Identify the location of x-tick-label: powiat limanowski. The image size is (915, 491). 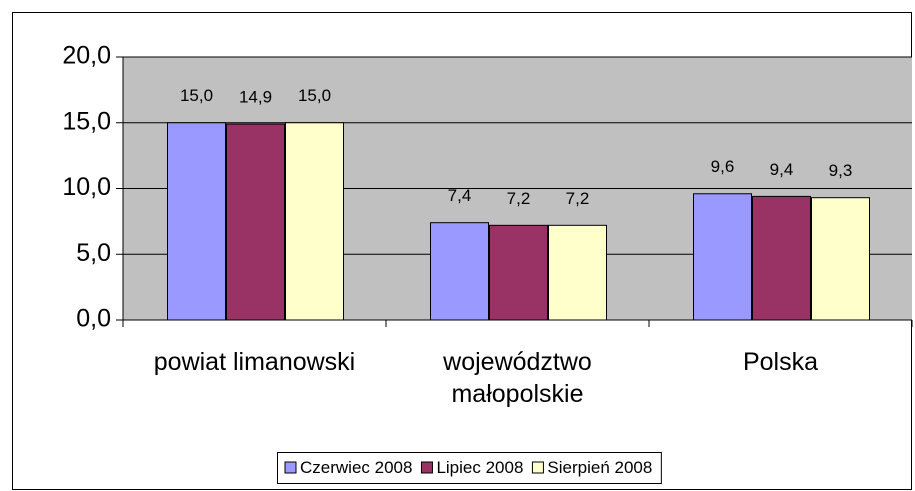
(254, 362).